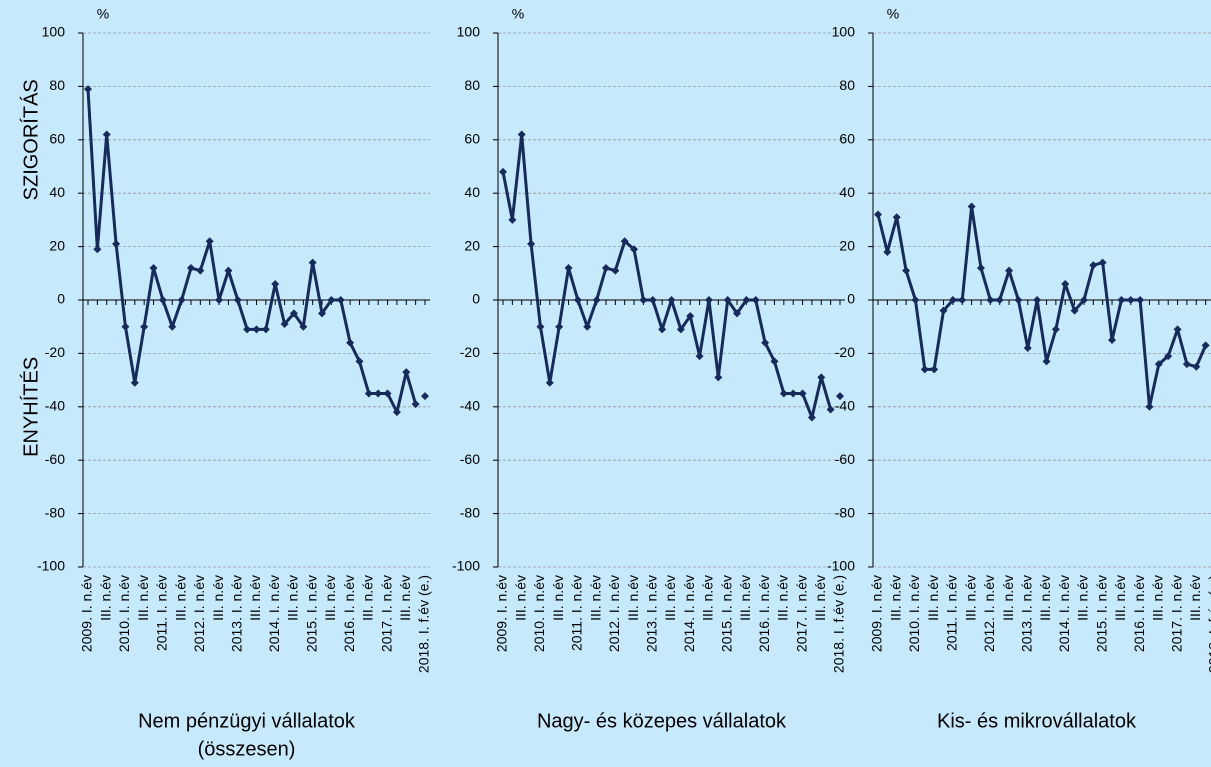 This screenshot has width=1211, height=767. What do you see at coordinates (893, 14) in the screenshot?
I see `unit-label: %` at bounding box center [893, 14].